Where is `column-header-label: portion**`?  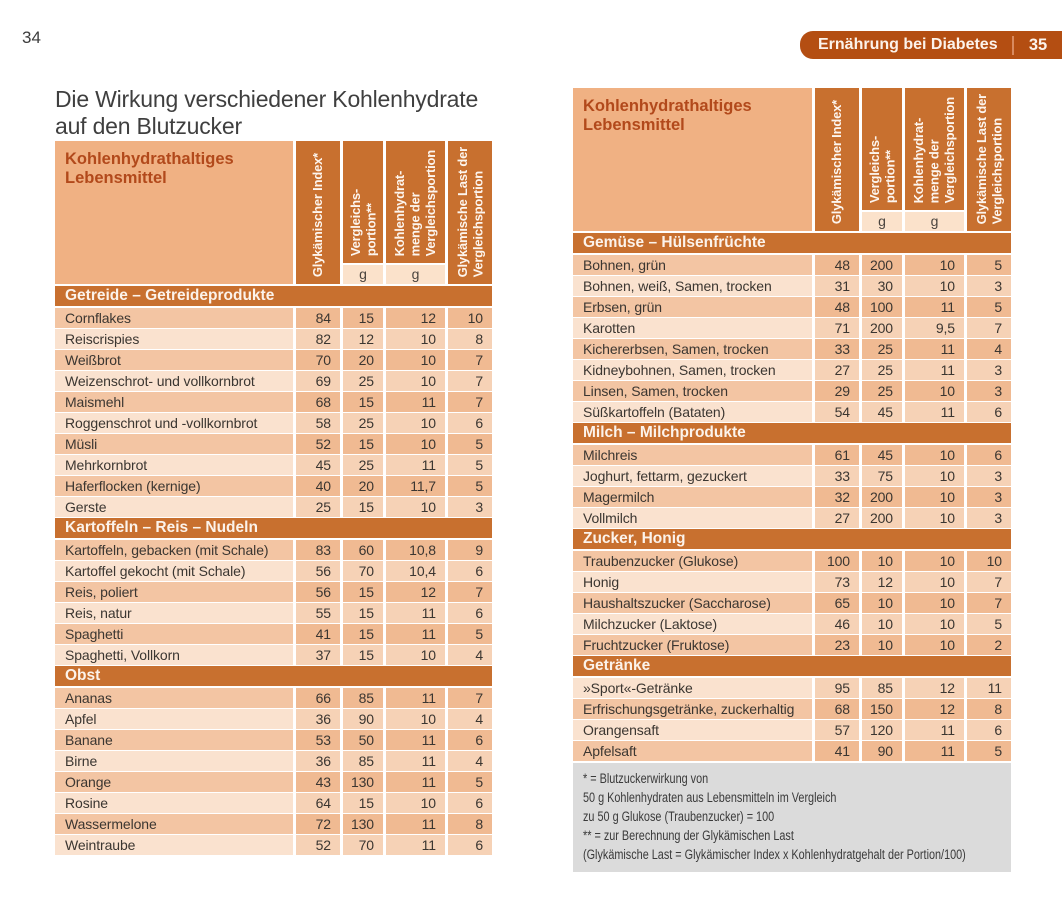
column-header-label: portion** is located at coordinates (370, 229).